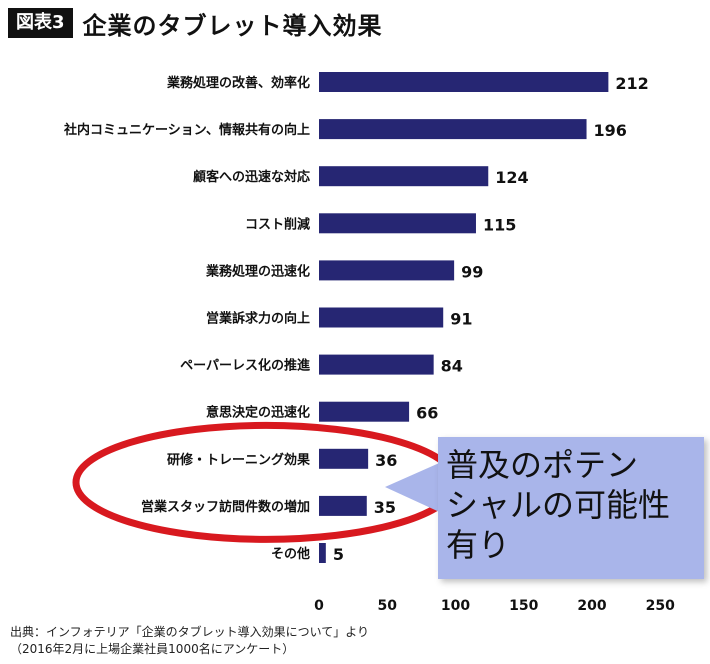 The width and height of the screenshot is (710, 664). What do you see at coordinates (186, 130) in the screenshot?
I see `category-label: 社内コミュニケーション、情報共有の向上` at bounding box center [186, 130].